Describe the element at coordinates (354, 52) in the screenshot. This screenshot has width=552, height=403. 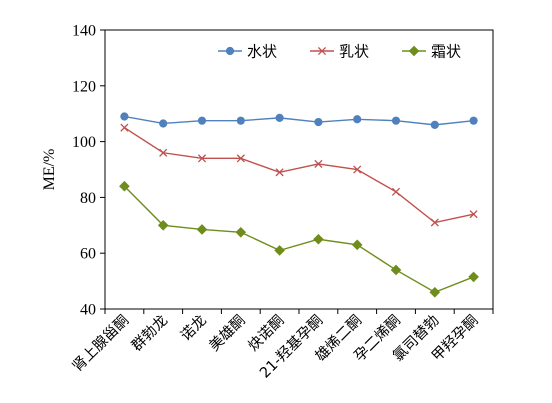
I see `legend-label: 乳状` at that location.